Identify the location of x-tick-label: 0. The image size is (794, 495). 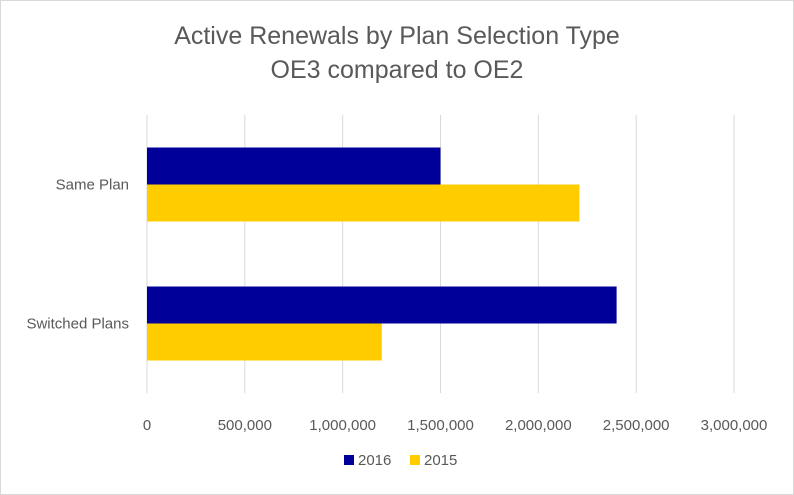
(147, 425).